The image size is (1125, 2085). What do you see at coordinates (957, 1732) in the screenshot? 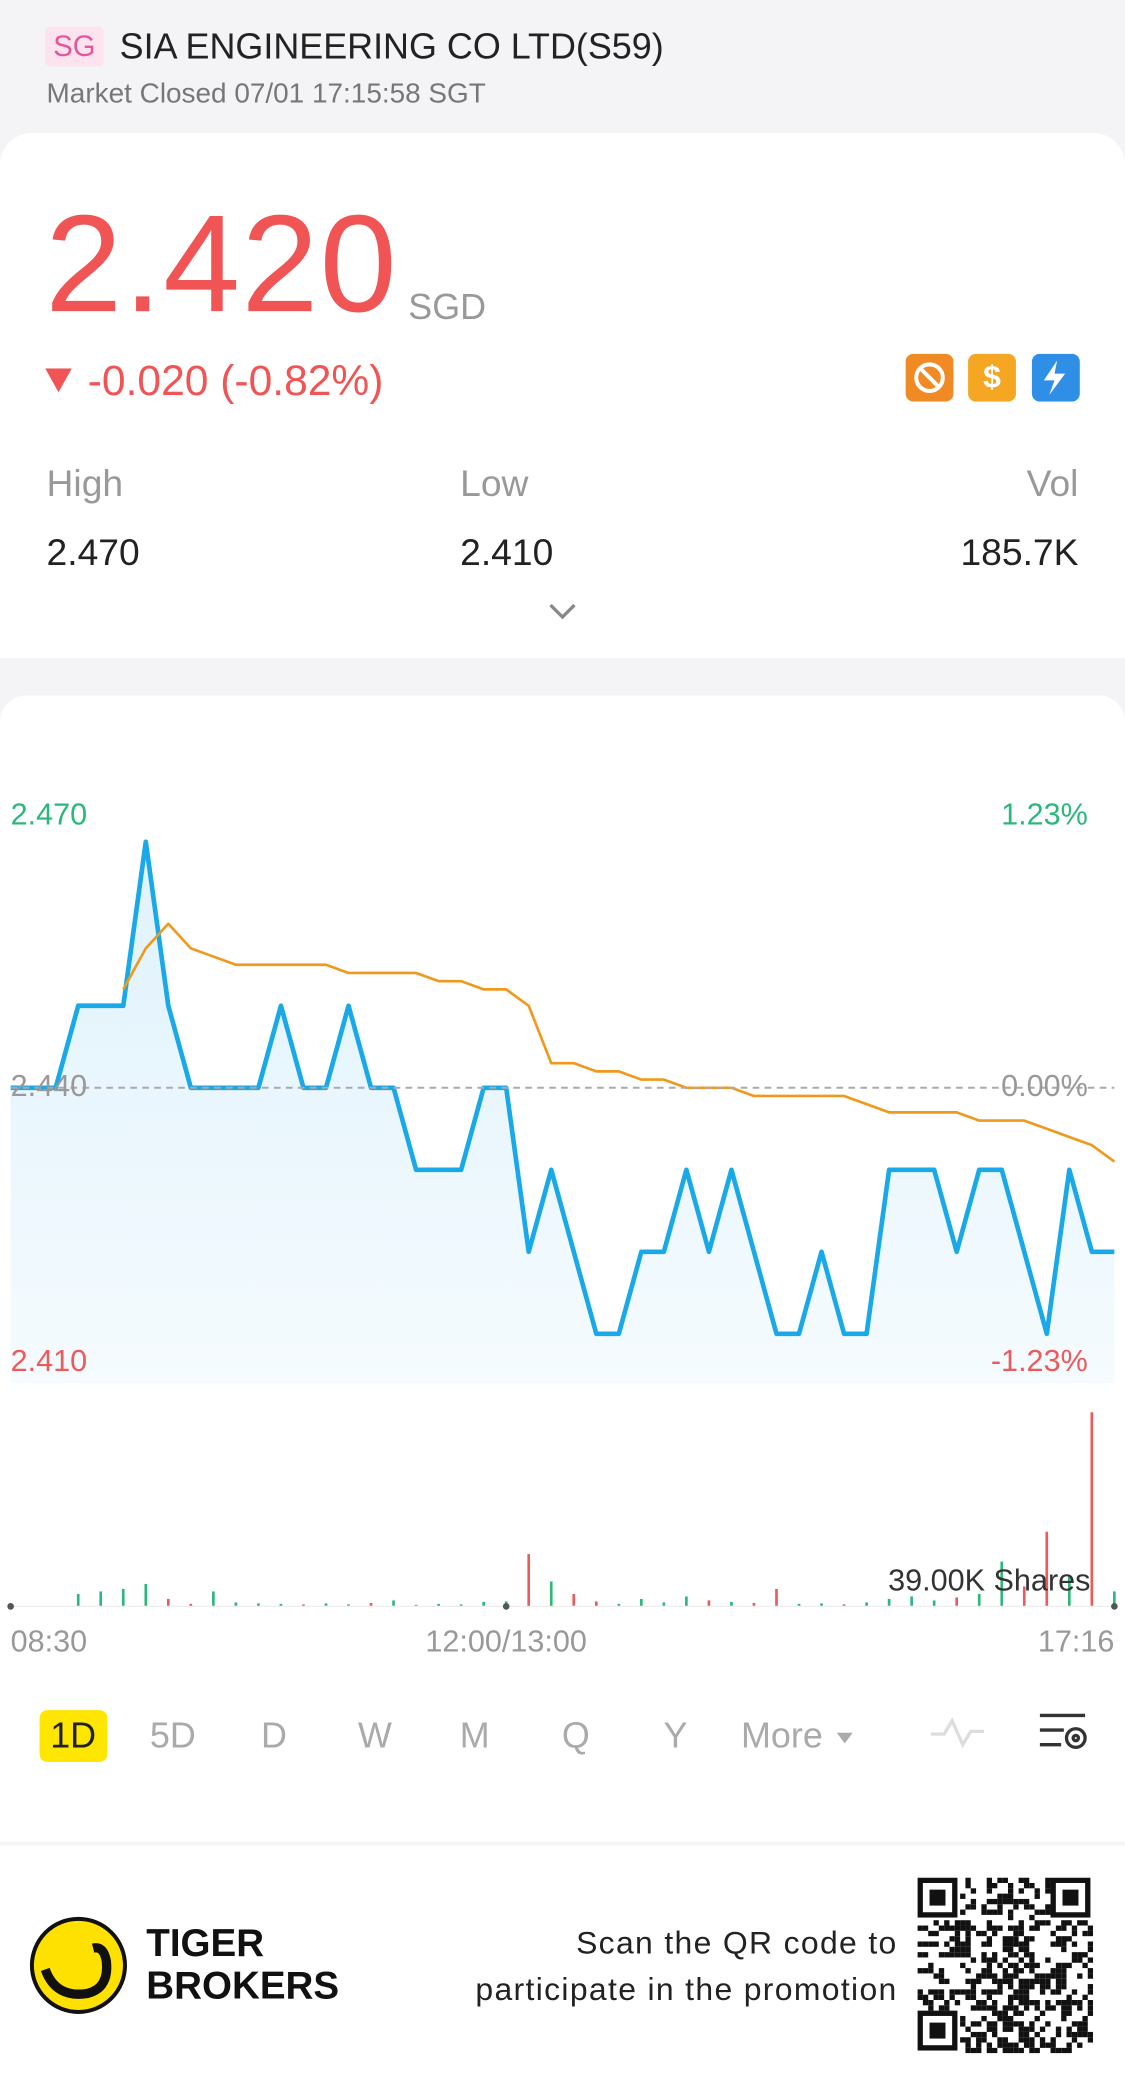
I see `indicator-icon` at bounding box center [957, 1732].